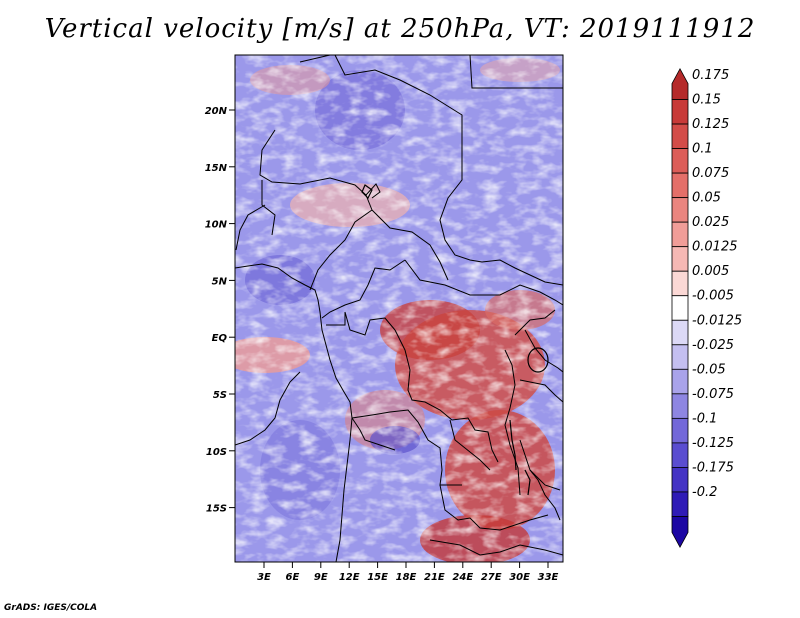 Image resolution: width=800 pixels, height=618 pixels. Describe the element at coordinates (709, 369) in the screenshot. I see `colorbar-label: -0.05` at that location.